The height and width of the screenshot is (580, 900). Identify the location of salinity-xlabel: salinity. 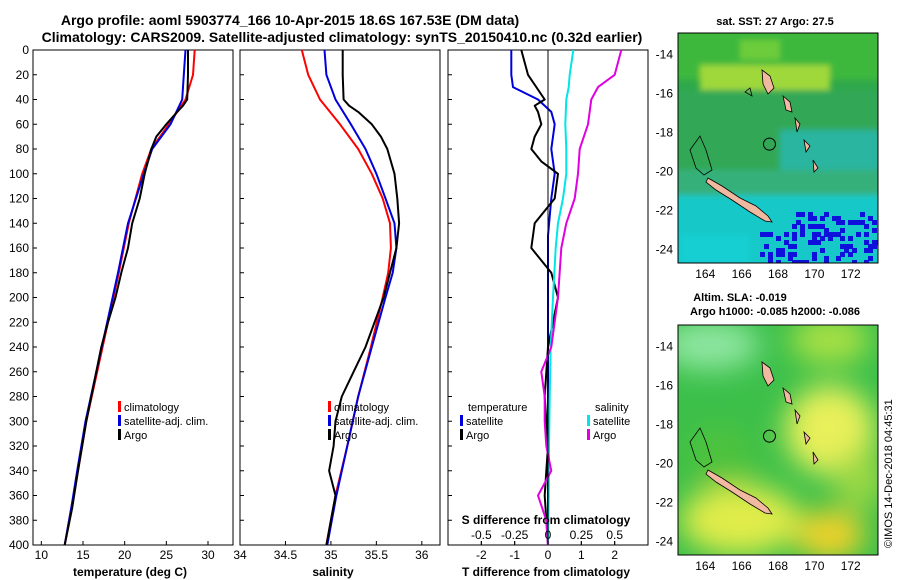
(333, 572).